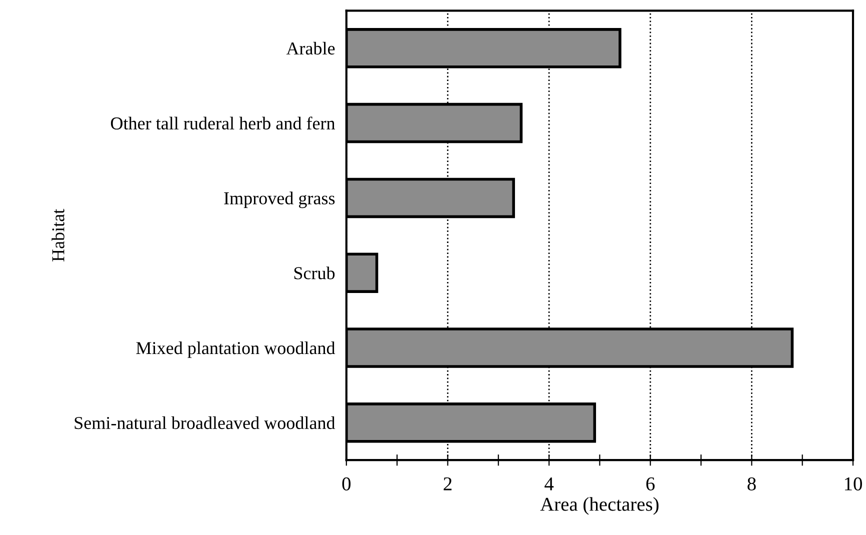 The width and height of the screenshot is (866, 535). Describe the element at coordinates (599, 506) in the screenshot. I see `x-axis-title: Area (hectares)` at that location.